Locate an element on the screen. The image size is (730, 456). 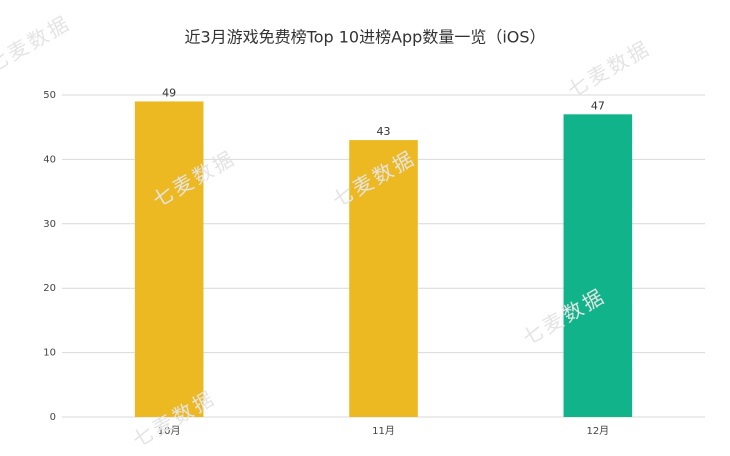
y-tick-label: 30 is located at coordinates (49, 224).